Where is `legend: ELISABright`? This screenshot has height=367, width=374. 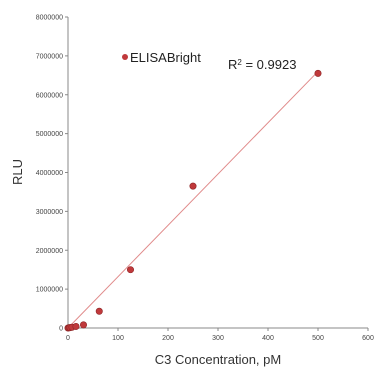 legend: ELISABright is located at coordinates (161, 57).